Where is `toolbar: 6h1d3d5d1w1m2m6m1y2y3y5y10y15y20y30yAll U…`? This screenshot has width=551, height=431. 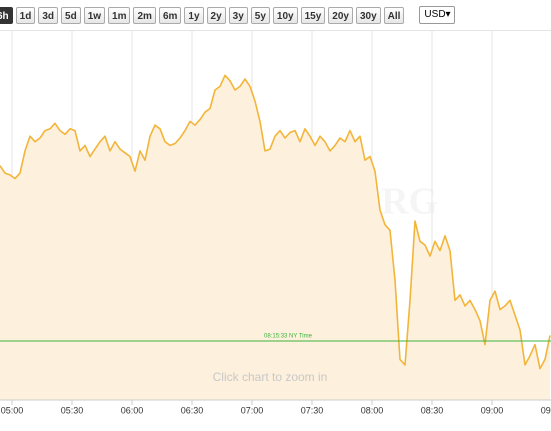 toolbar: 6h1d3d5d1w1m2m6m1y2y3y5y10y15y20y30yAll U… is located at coordinates (275, 15).